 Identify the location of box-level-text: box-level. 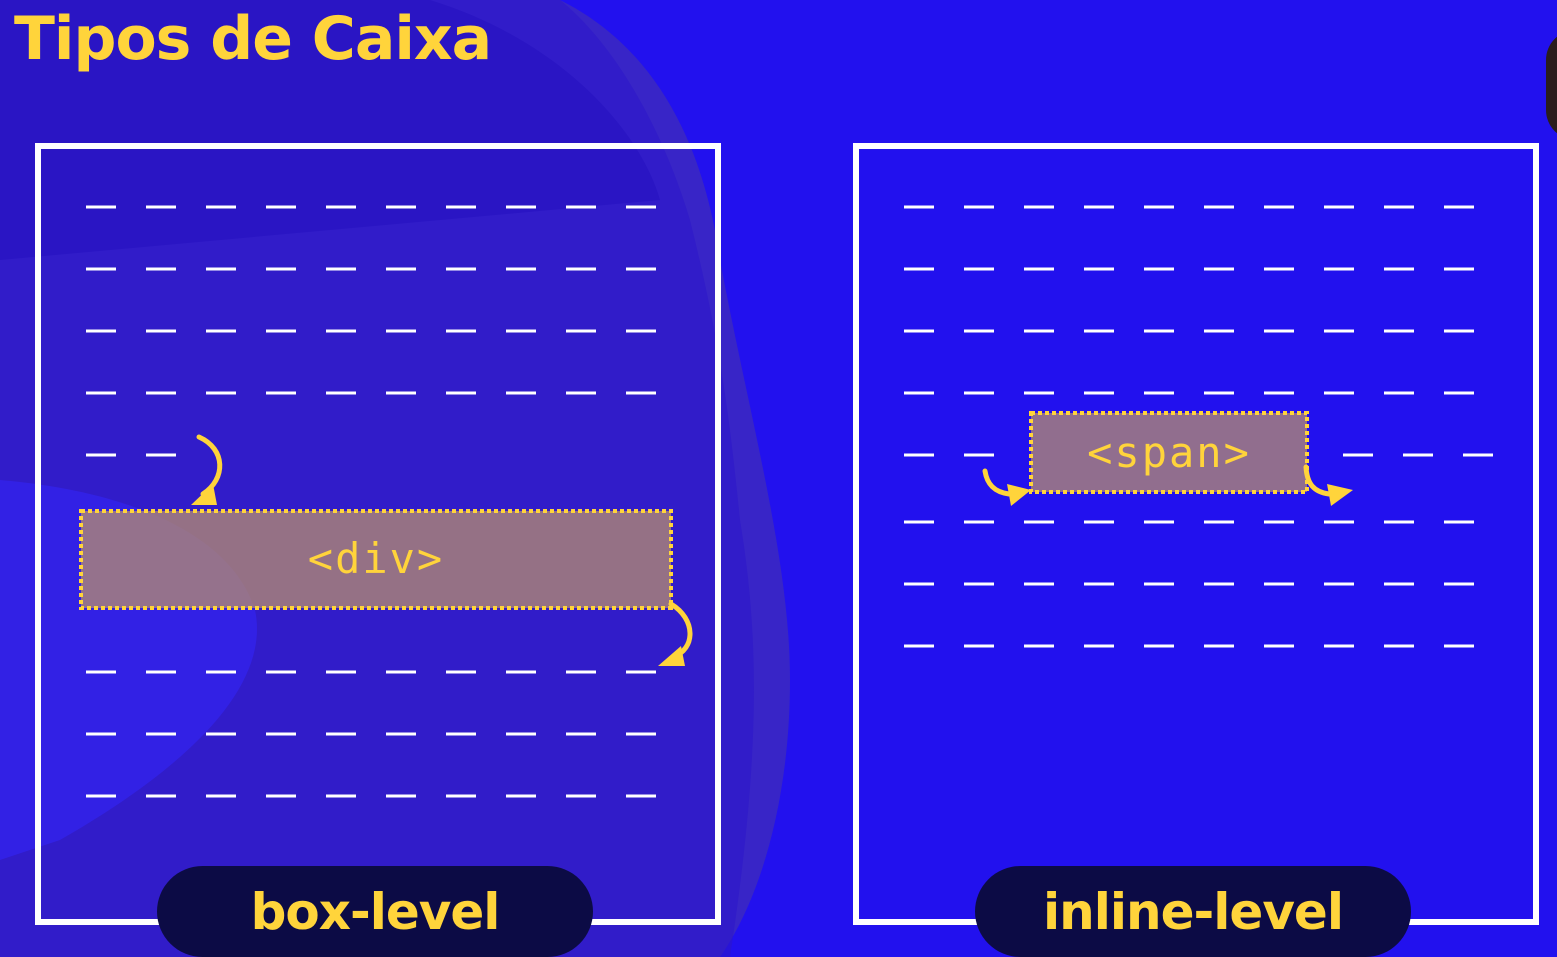
(375, 911).